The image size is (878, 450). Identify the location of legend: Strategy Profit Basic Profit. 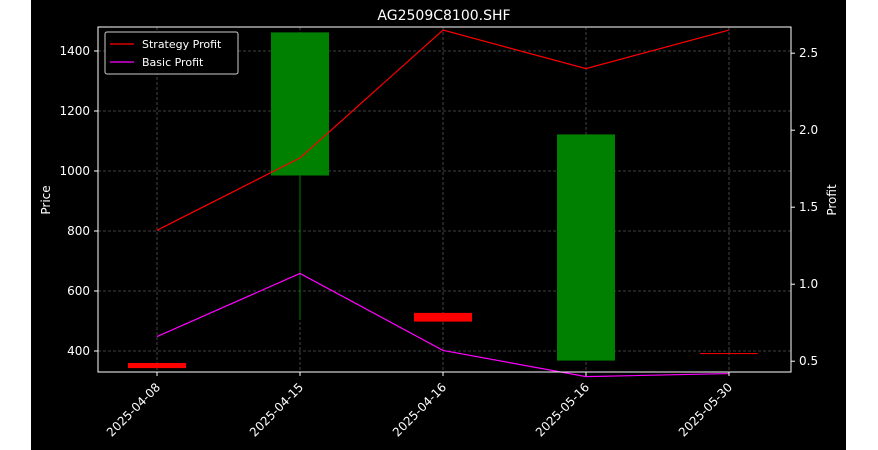
(171, 53).